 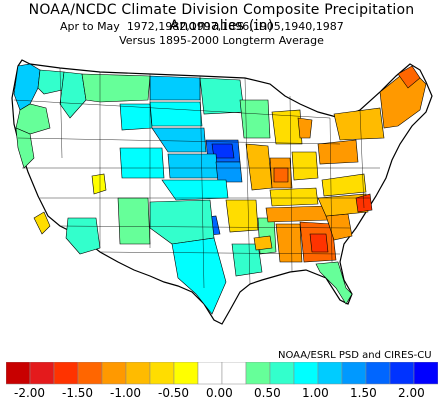 What do you see at coordinates (294, 197) in the screenshot?
I see `region-kentucky` at bounding box center [294, 197].